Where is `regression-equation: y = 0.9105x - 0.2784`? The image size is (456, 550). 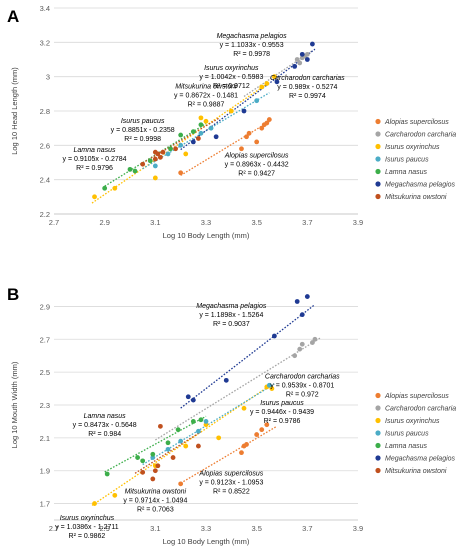 regression-equation: y = 0.9105x - 0.2784 is located at coordinates (95, 159).